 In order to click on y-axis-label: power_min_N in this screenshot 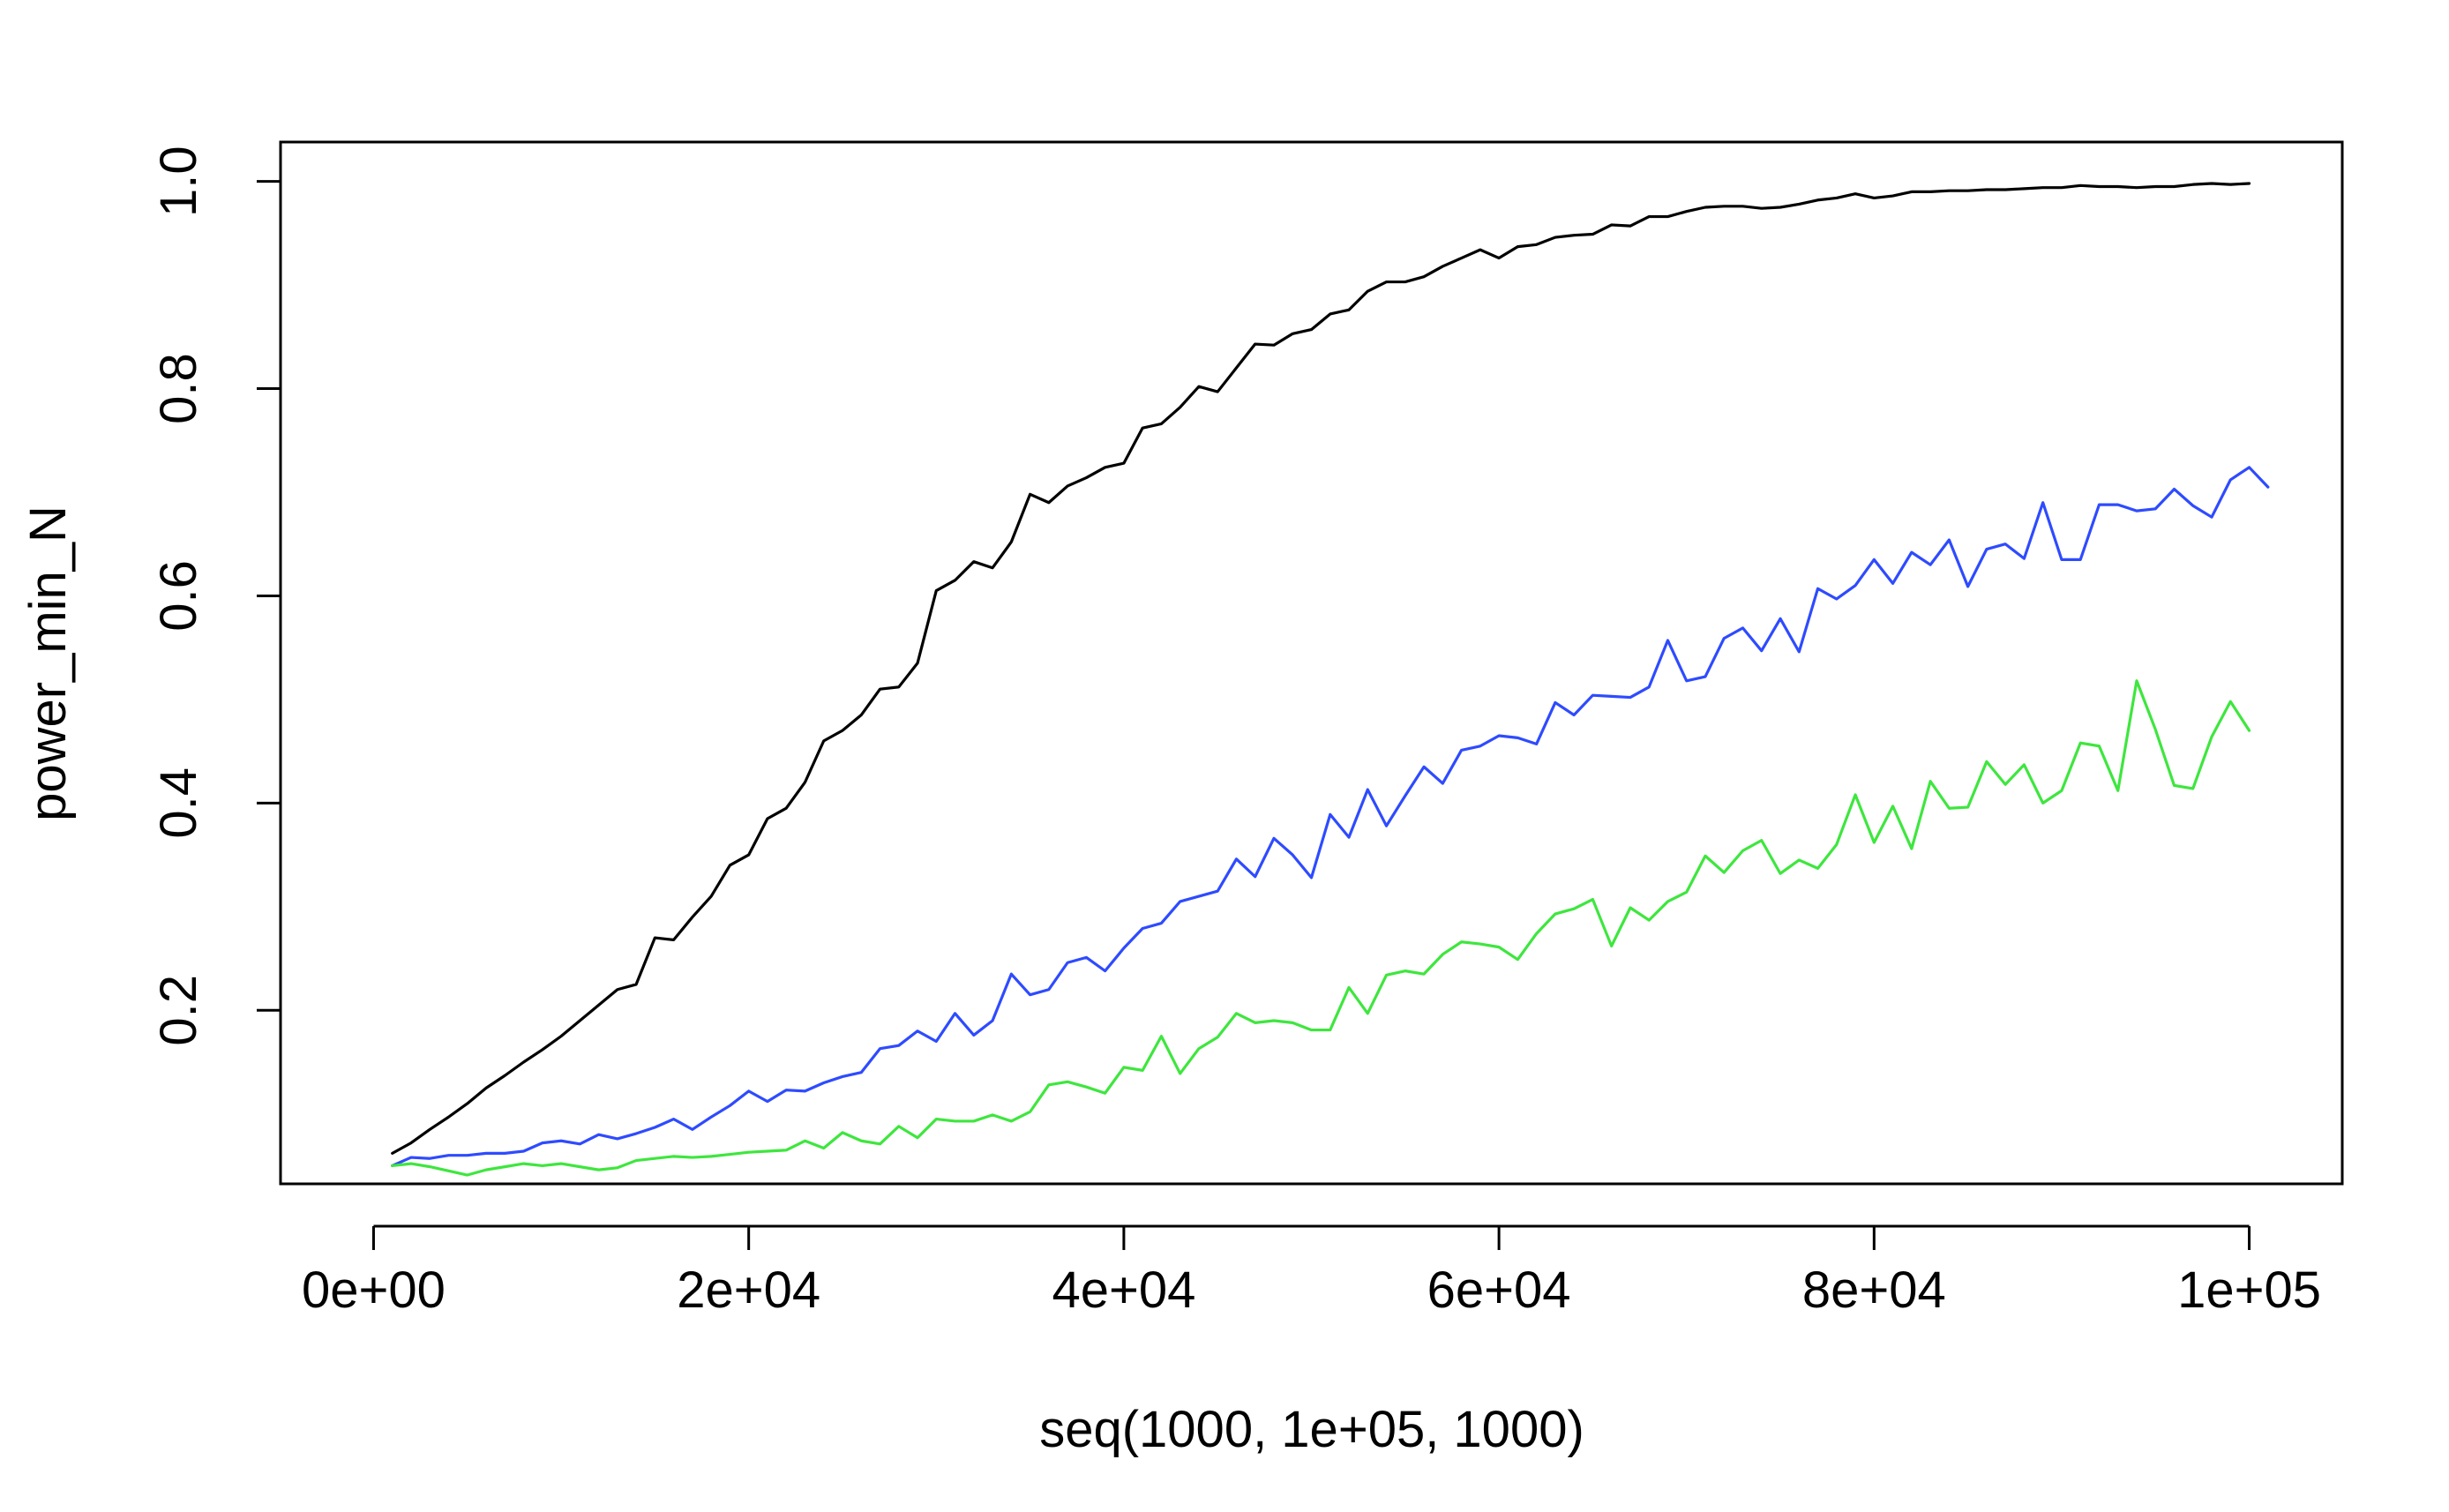, I will do `click(48, 663)`.